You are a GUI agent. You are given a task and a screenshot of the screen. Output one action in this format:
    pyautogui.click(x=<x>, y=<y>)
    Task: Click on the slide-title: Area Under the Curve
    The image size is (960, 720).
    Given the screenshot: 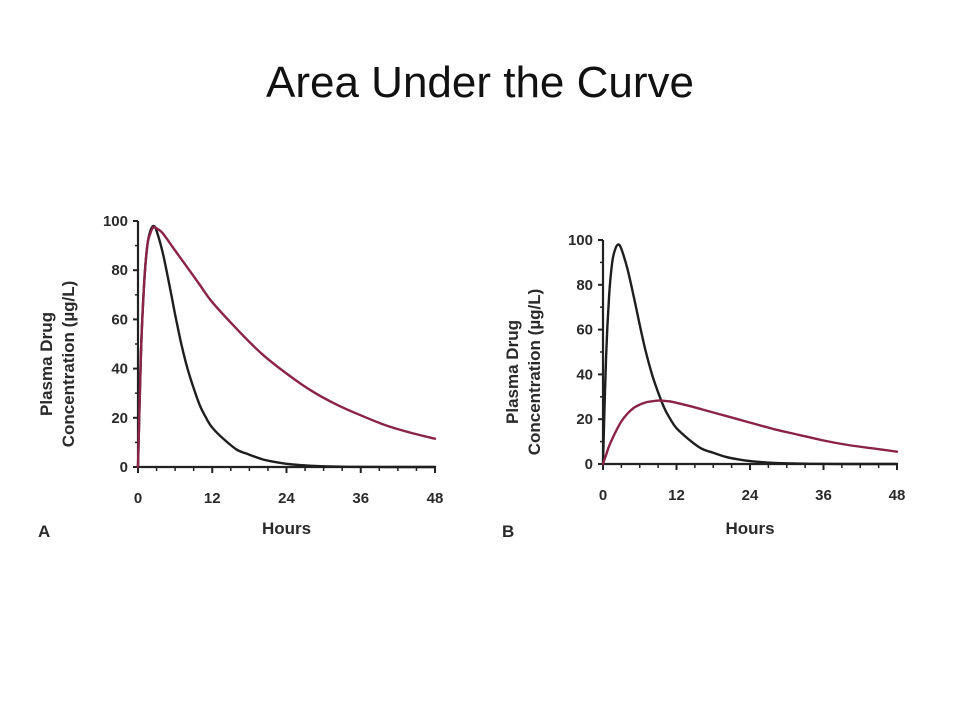 What is the action you would take?
    pyautogui.click(x=480, y=82)
    